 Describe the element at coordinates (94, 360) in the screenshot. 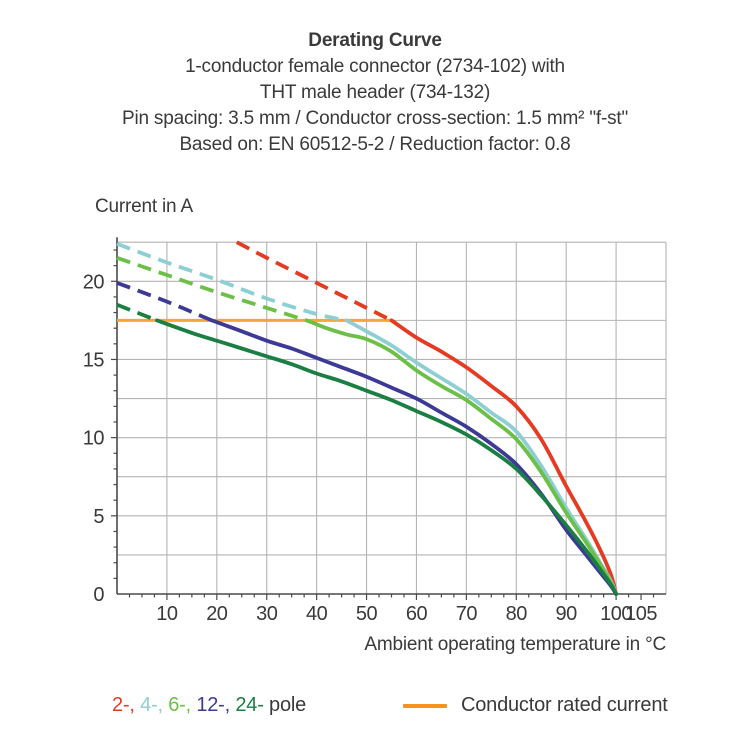

I see `y-tick-label: 15` at that location.